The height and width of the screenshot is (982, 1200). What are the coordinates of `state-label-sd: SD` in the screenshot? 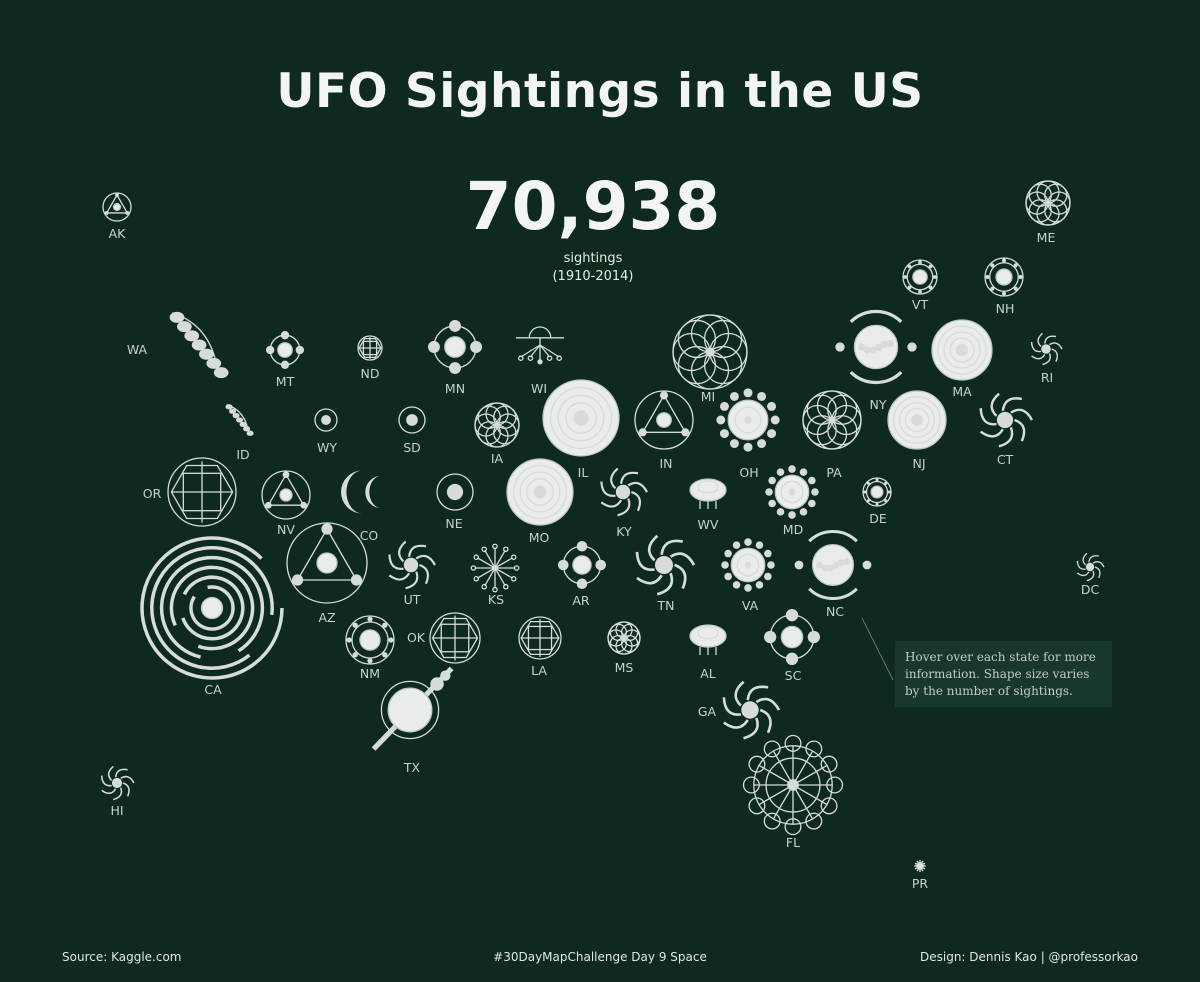 It's located at (412, 447).